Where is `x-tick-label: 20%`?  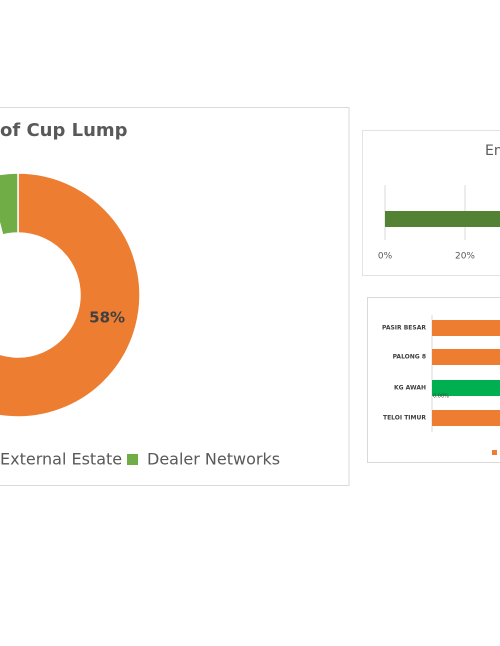
x-tick-label: 20% is located at coordinates (465, 257).